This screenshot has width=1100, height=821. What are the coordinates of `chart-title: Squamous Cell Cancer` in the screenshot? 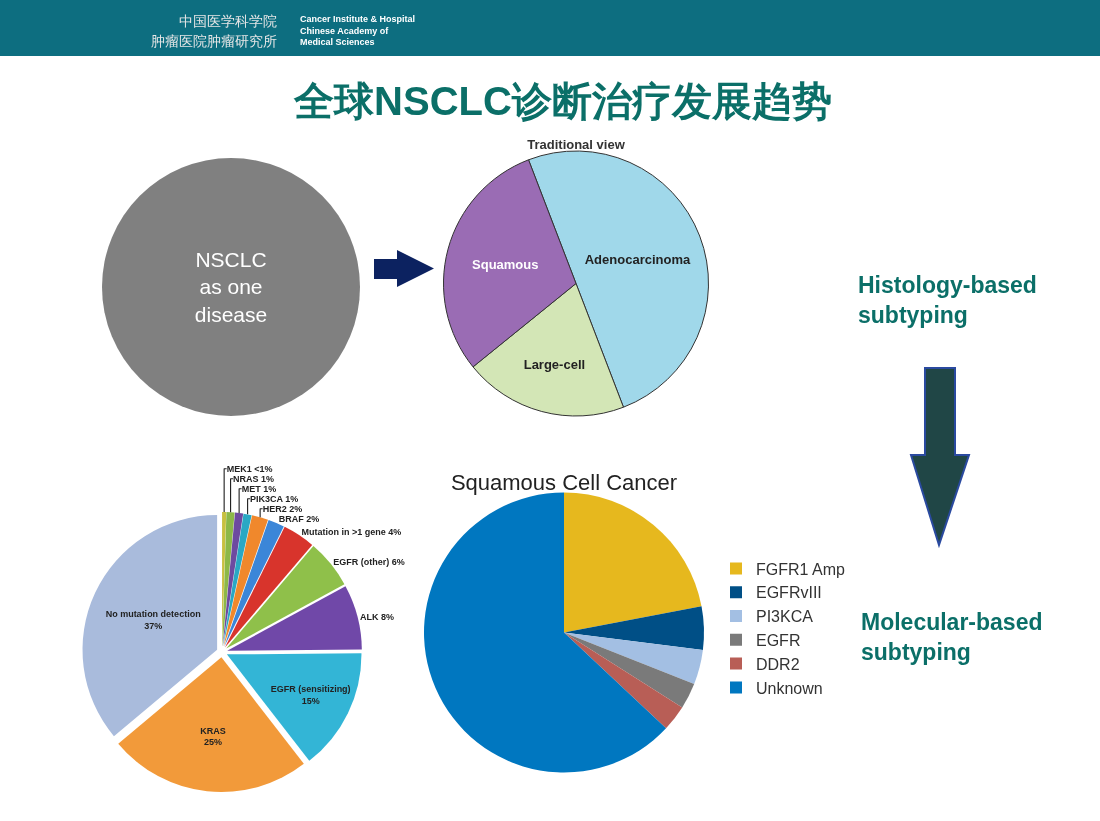 It's located at (564, 482).